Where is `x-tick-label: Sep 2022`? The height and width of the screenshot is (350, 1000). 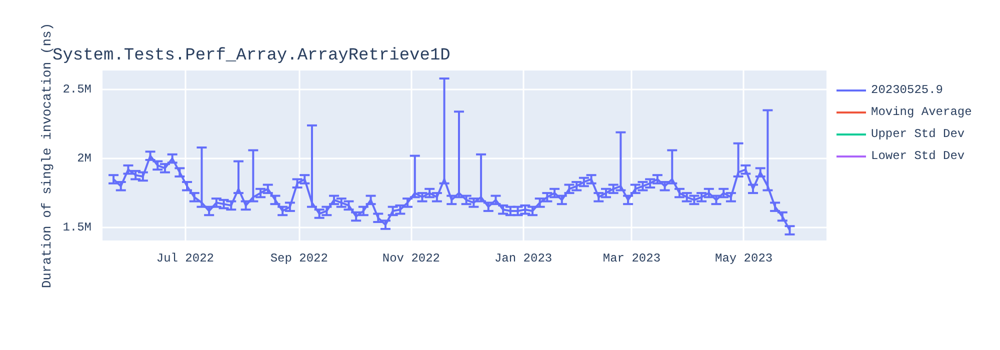
x-tick-label: Sep 2022 is located at coordinates (299, 259).